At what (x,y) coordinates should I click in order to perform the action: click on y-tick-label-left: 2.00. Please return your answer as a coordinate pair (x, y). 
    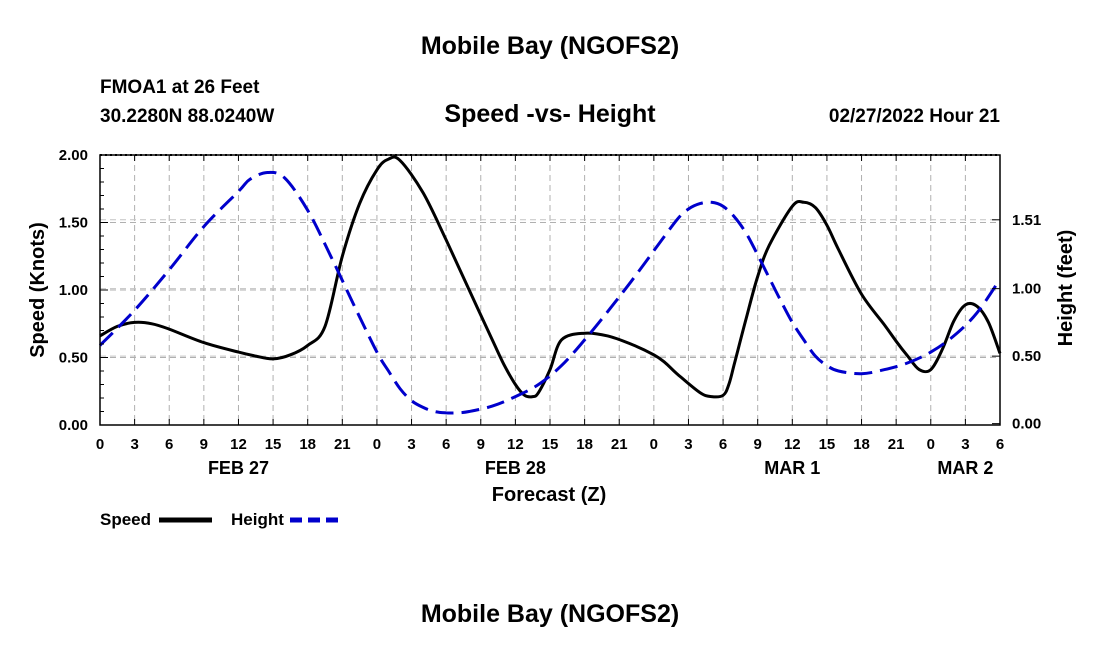
    Looking at the image, I should click on (73, 155).